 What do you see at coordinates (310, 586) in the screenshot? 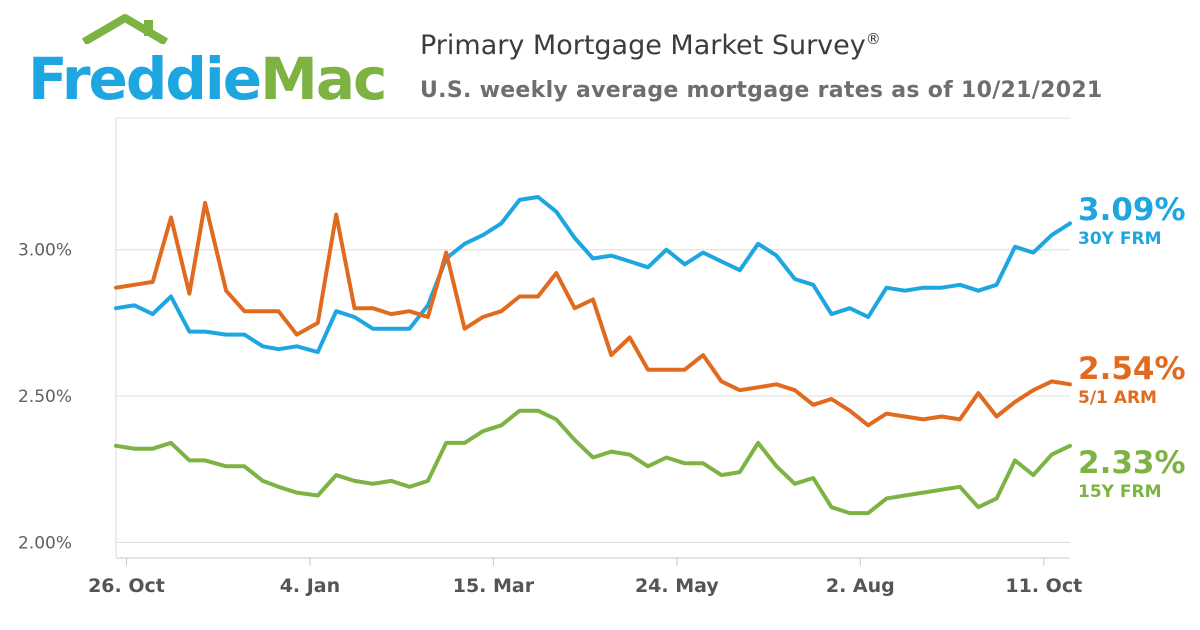
I see `x-tick-label: 4. Jan` at bounding box center [310, 586].